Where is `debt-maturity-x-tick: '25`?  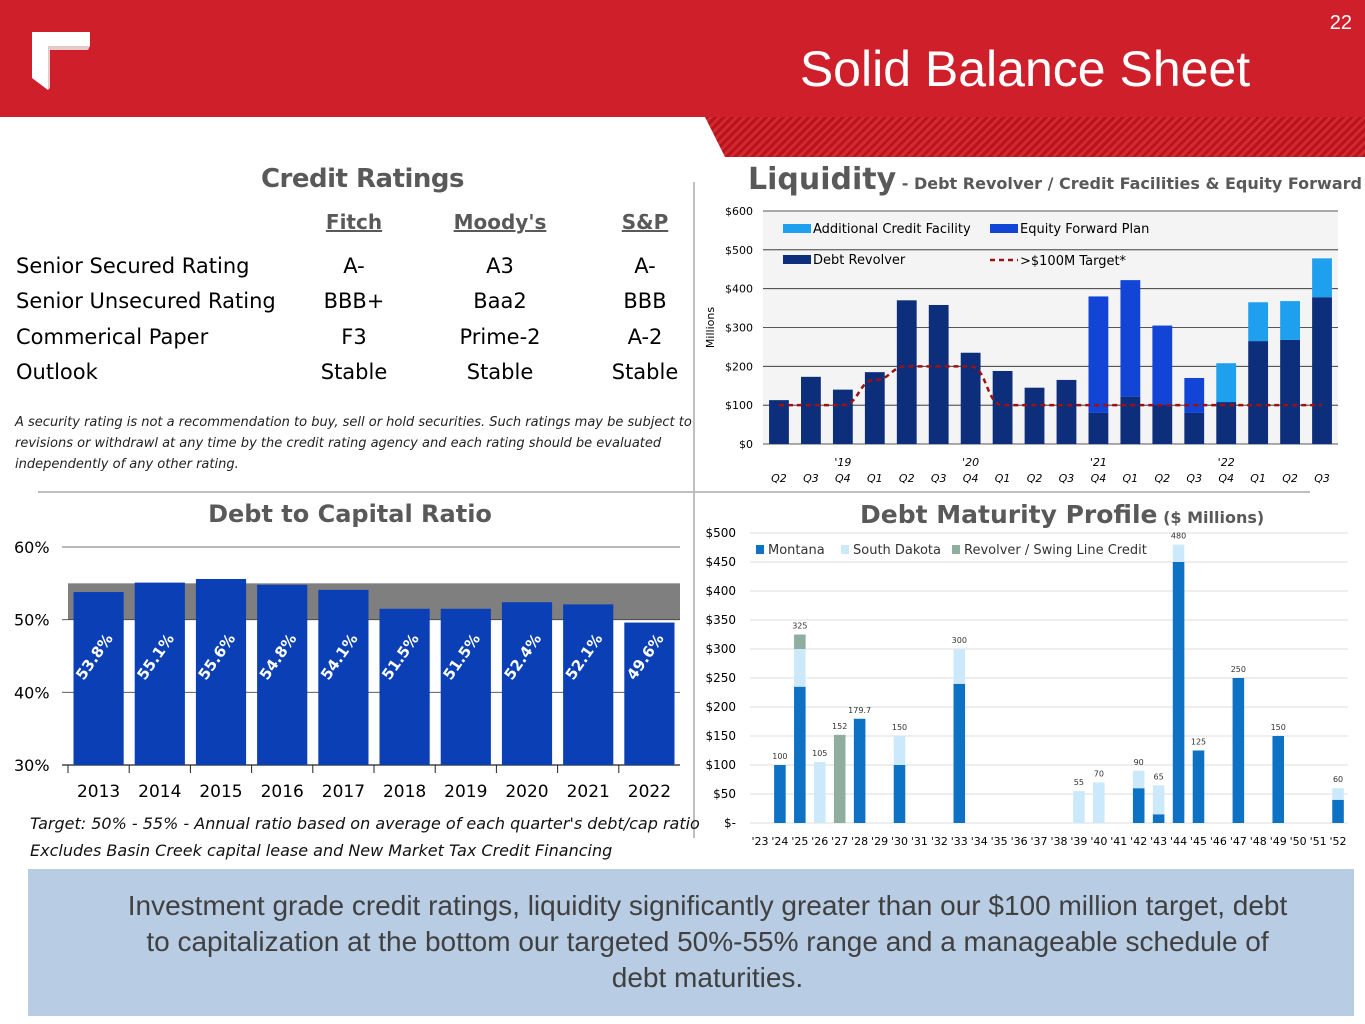
debt-maturity-x-tick: '25 is located at coordinates (799, 841).